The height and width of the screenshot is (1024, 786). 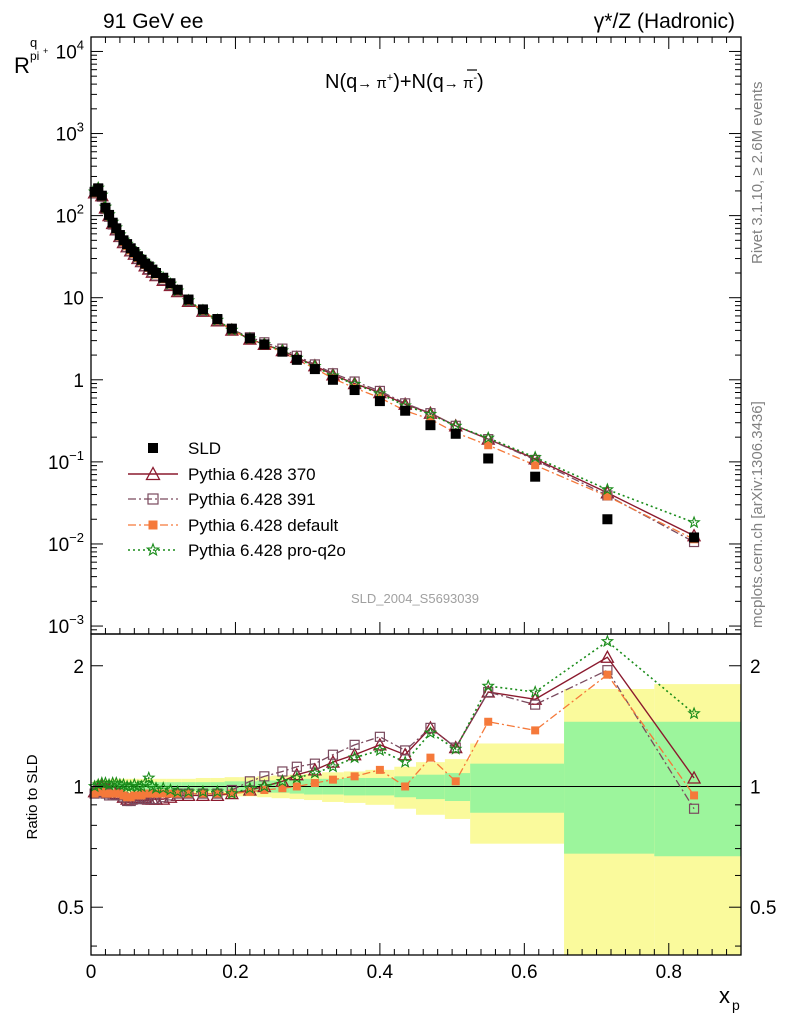 I want to click on rivet-version-label: Rivet 3.1.10, ≥ 2.6M events, so click(x=757, y=173).